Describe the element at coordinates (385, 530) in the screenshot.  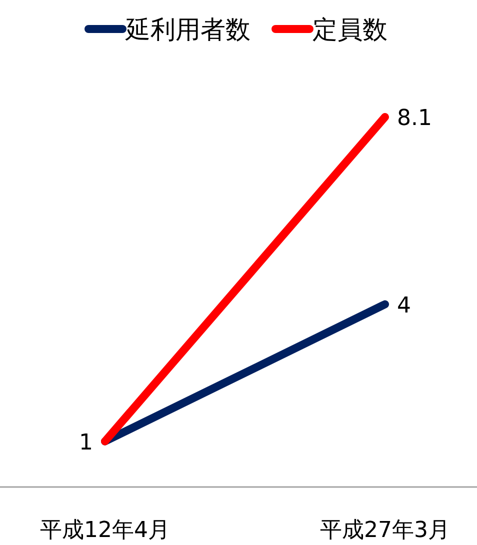
I see `x-tick-label: 平成27年3月` at that location.